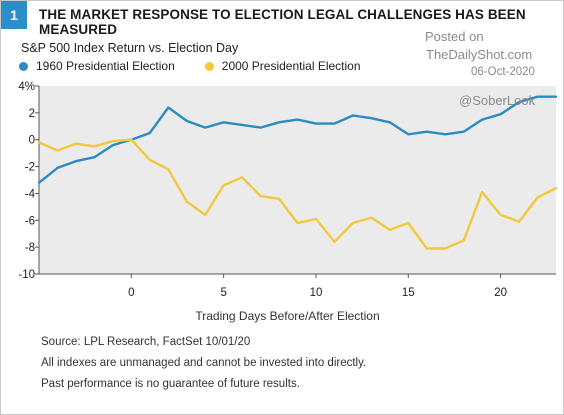 This screenshot has width=564, height=415. Describe the element at coordinates (209, 66) in the screenshot. I see `legend-swatch-2000` at that location.